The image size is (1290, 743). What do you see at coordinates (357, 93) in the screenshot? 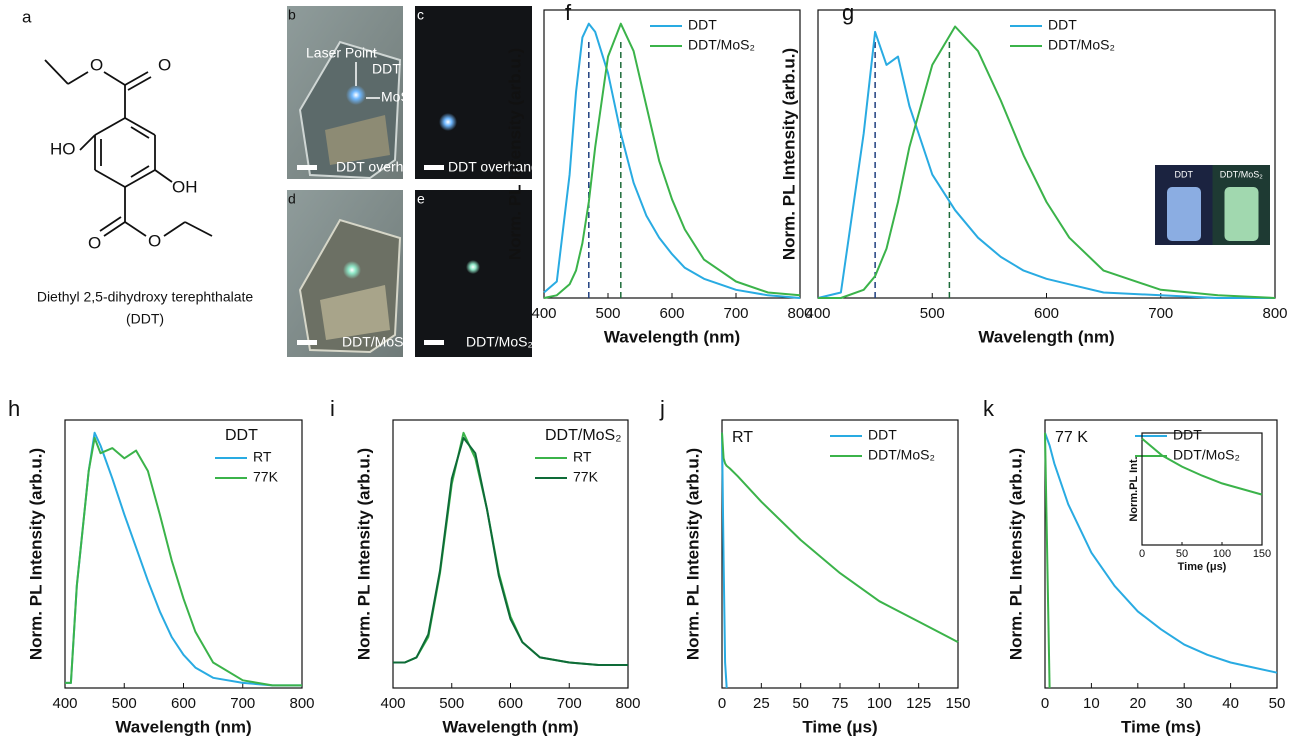
I see `photo-b: b Laser Point DDT MoS₂ DDT overhang` at bounding box center [357, 93].